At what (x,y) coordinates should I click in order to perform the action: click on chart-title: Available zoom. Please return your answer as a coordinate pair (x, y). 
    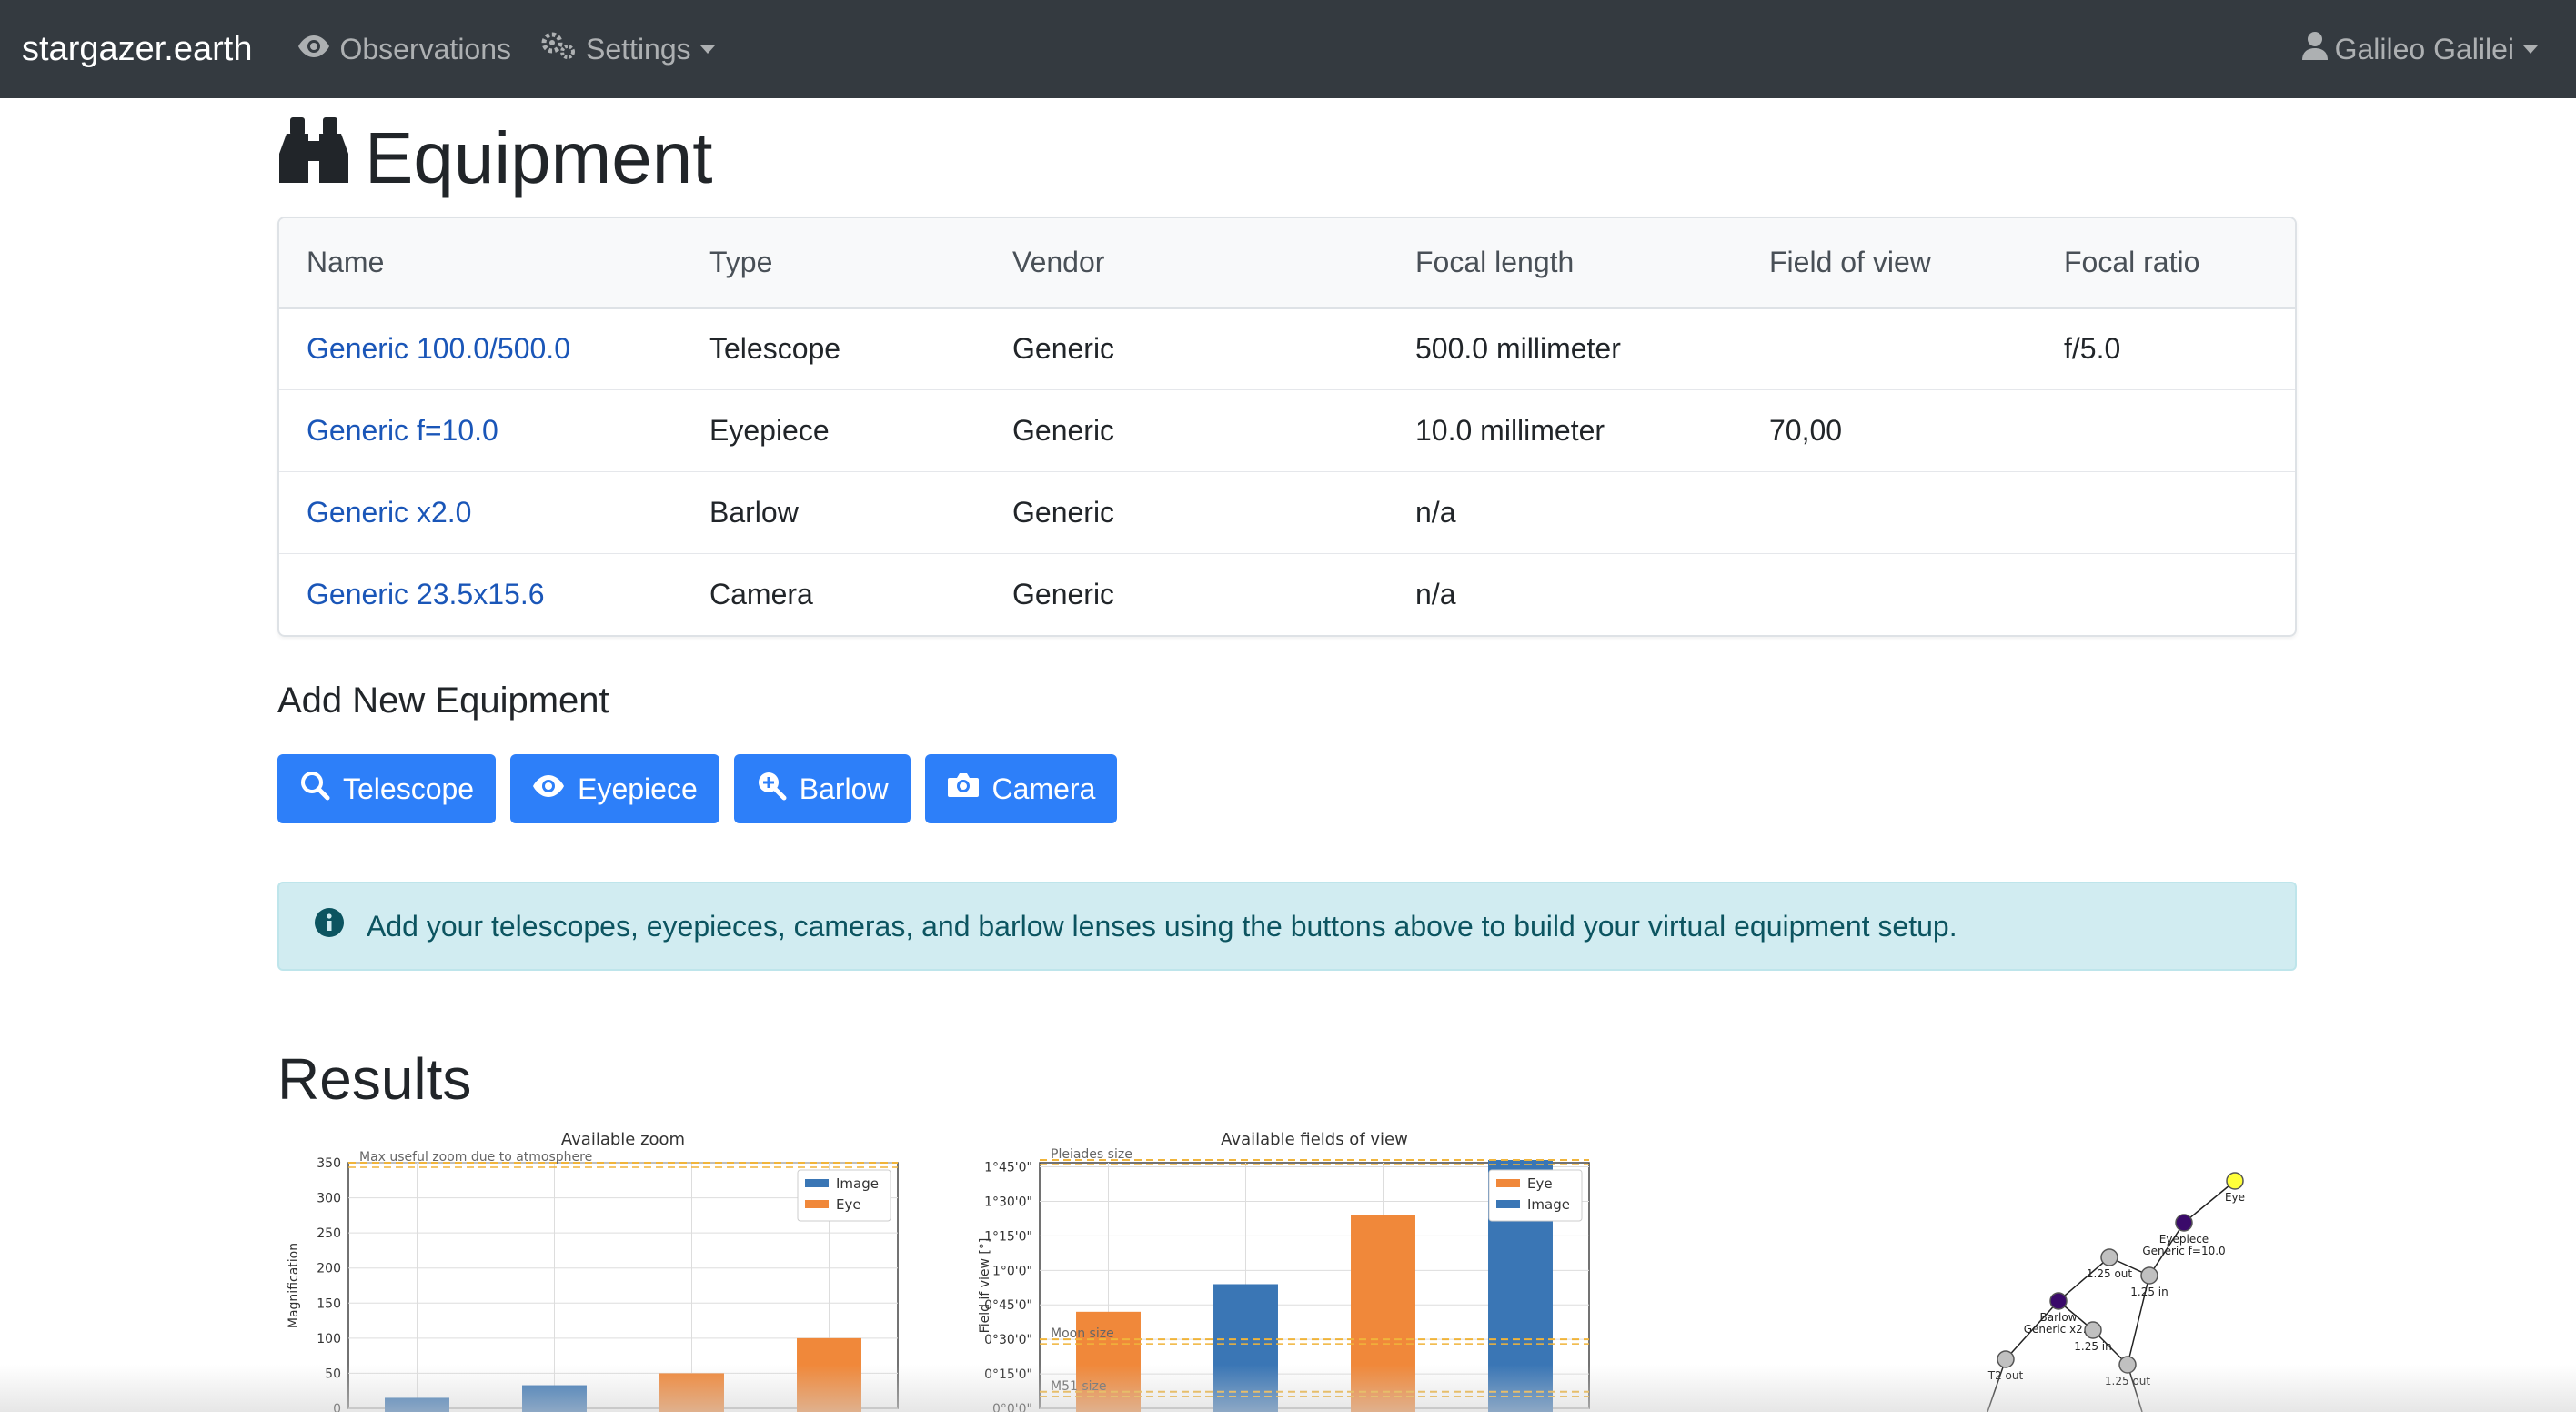
    Looking at the image, I should click on (623, 1139).